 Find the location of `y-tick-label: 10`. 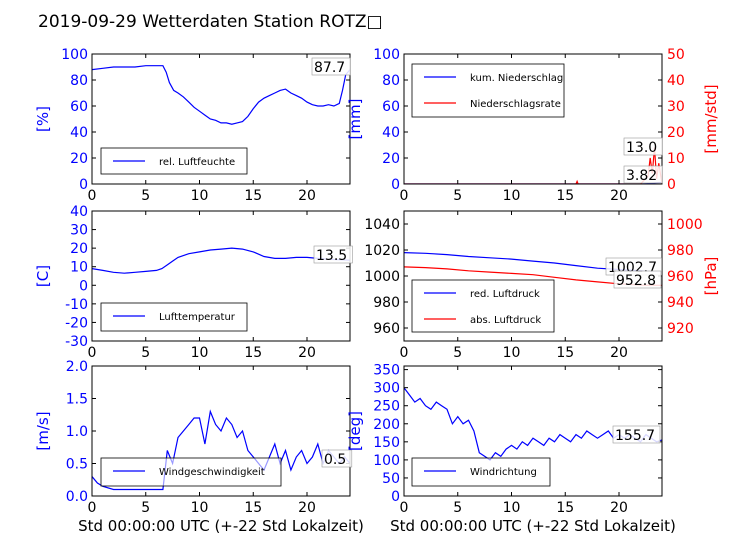

y-tick-label: 10 is located at coordinates (79, 268).